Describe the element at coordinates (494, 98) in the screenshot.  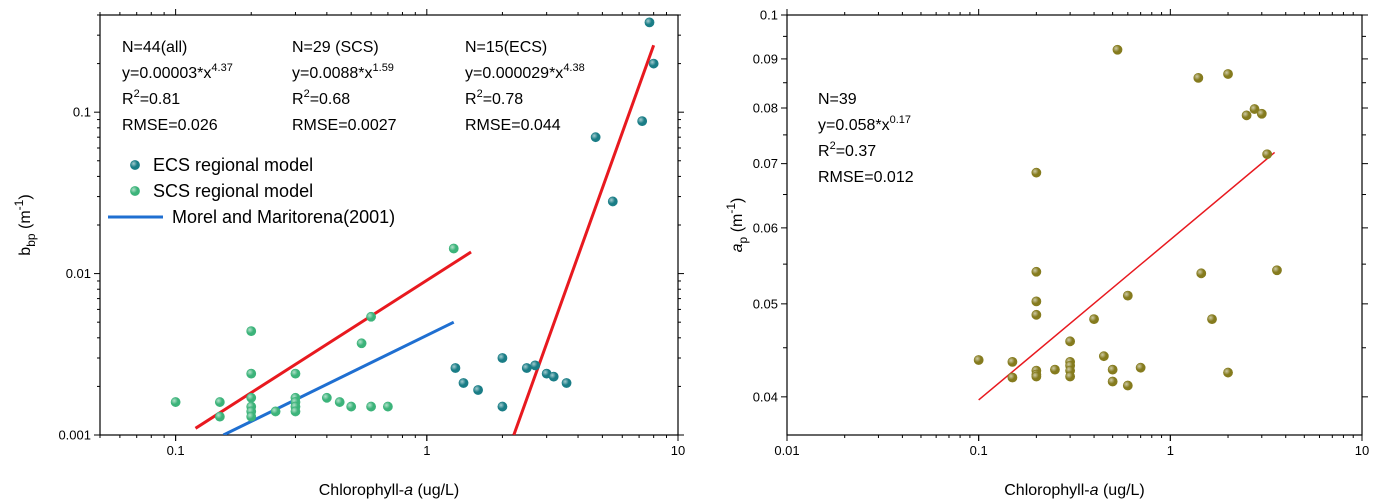
I see `annotation-r2: R2=0.78` at that location.